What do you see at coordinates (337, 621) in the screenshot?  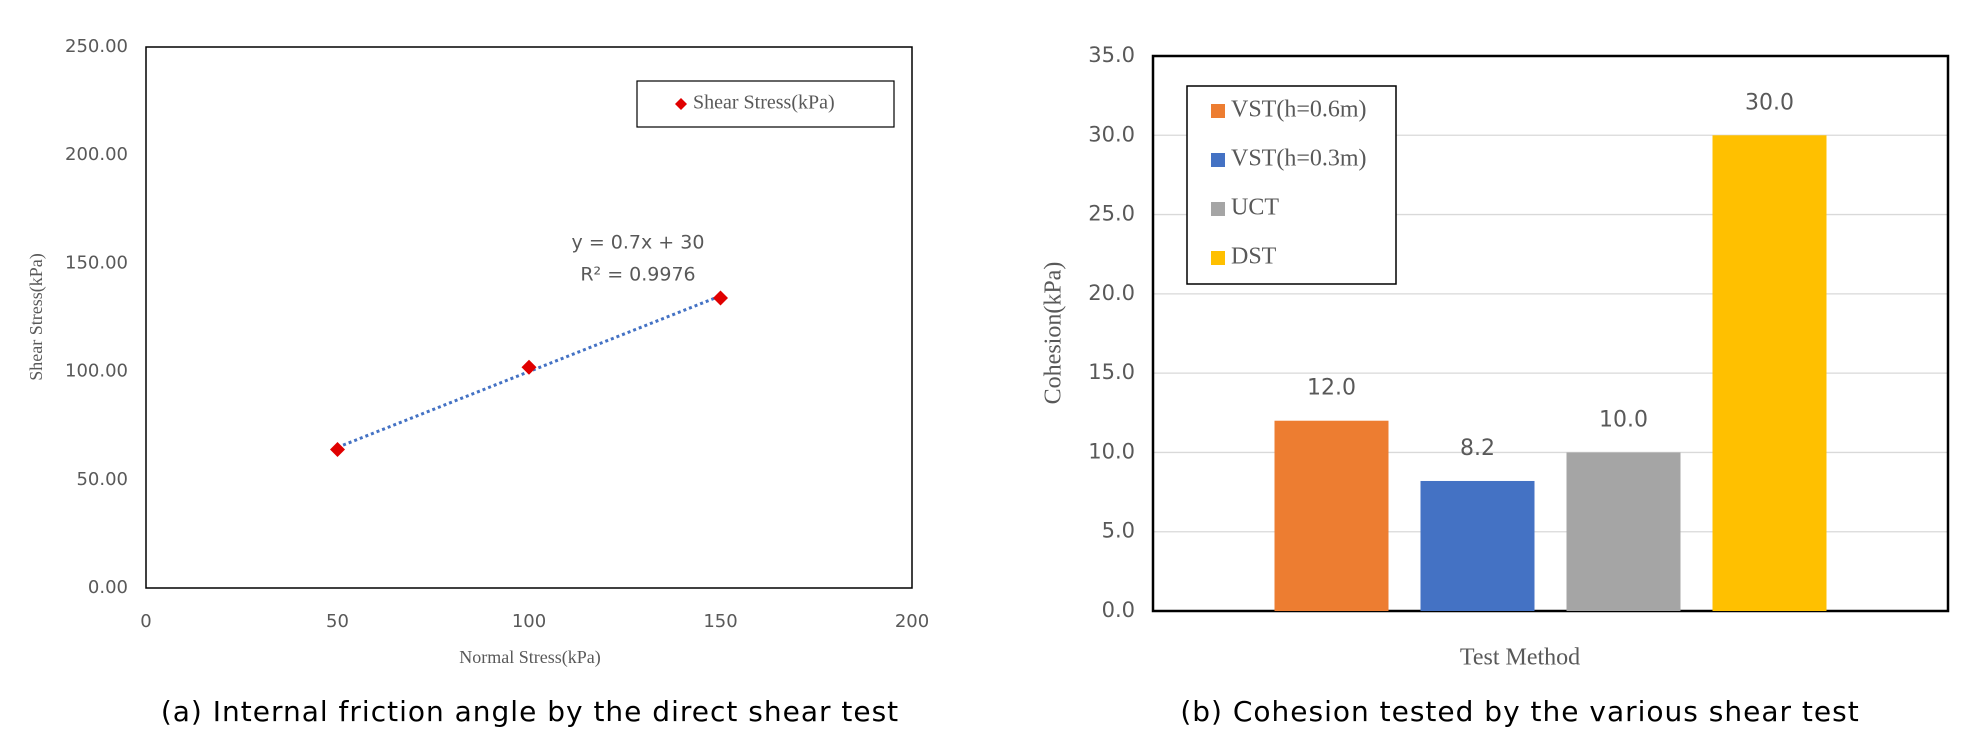 I see `x-tick-label: 50` at bounding box center [337, 621].